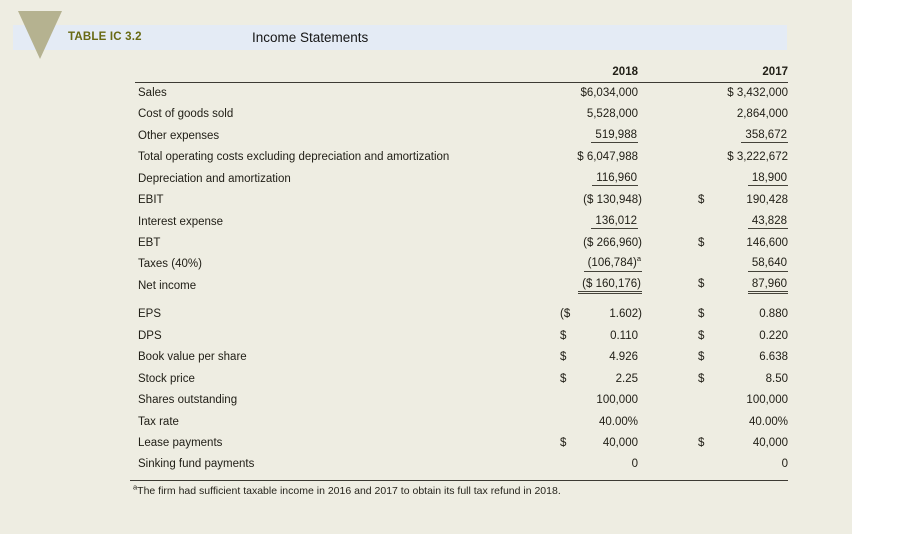 The width and height of the screenshot is (916, 534). I want to click on cell-2018: ($ 160,176), so click(601, 286).